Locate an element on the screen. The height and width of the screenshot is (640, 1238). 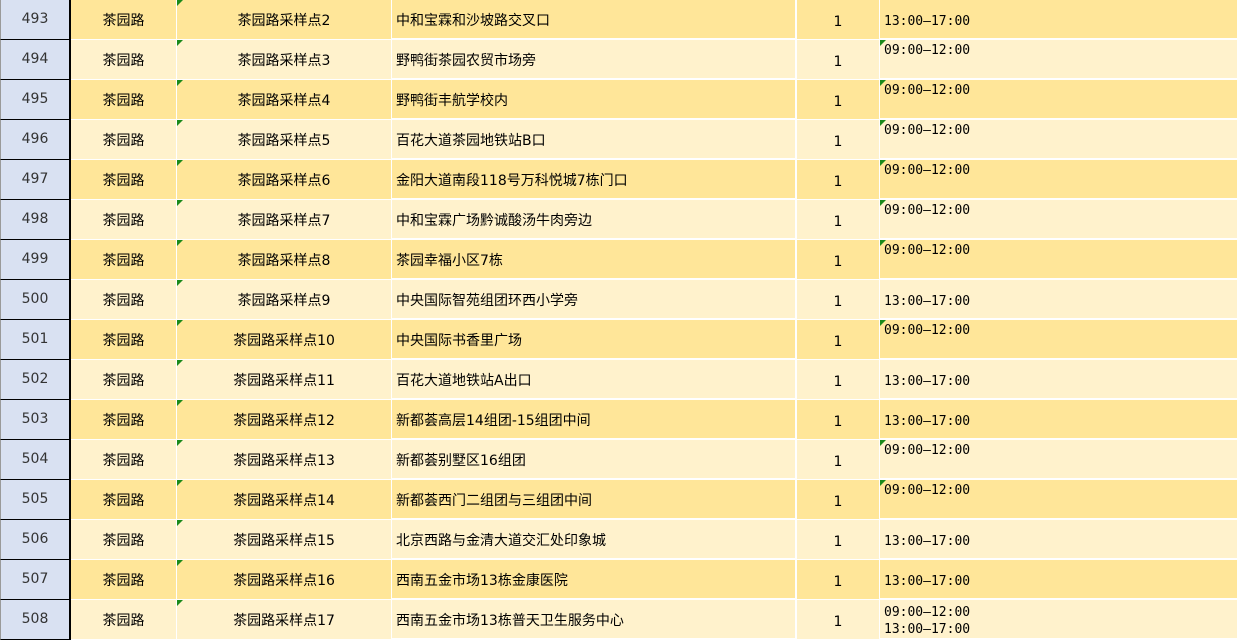
cell-address: 金阳大道南段118号万科悦城7栋门口 is located at coordinates (594, 179).